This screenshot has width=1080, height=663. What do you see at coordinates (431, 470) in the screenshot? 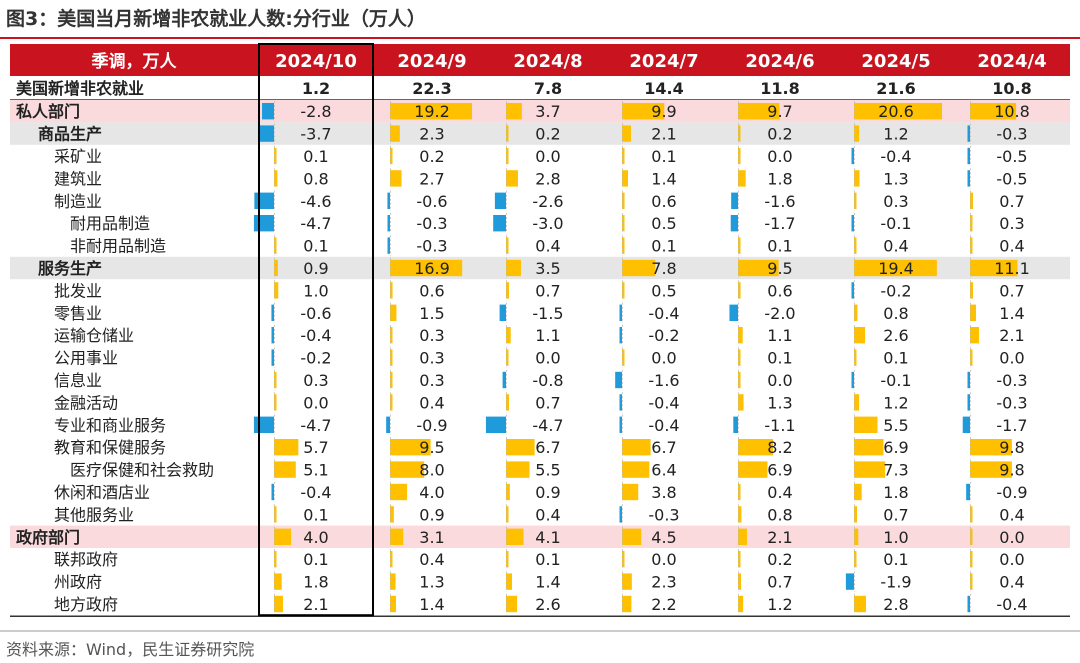
I see `value-label: 8.0` at bounding box center [431, 470].